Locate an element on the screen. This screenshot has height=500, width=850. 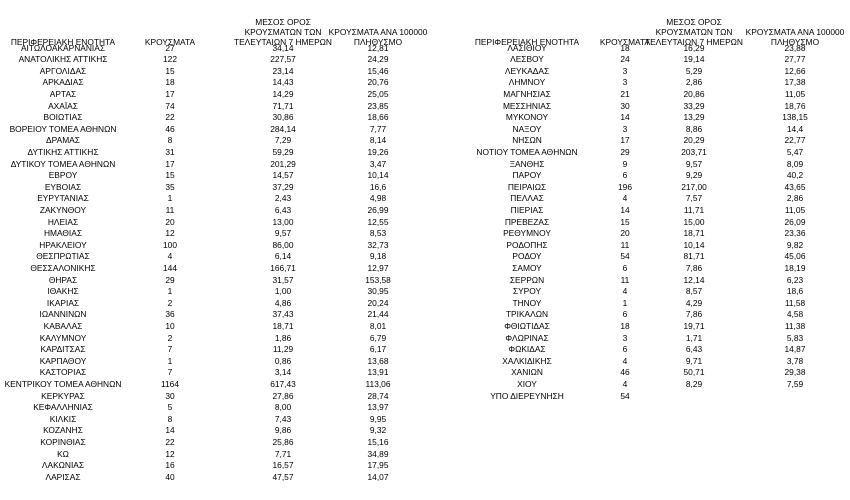
region-cell: ΧΑΝΙΩΝ is located at coordinates (527, 372).